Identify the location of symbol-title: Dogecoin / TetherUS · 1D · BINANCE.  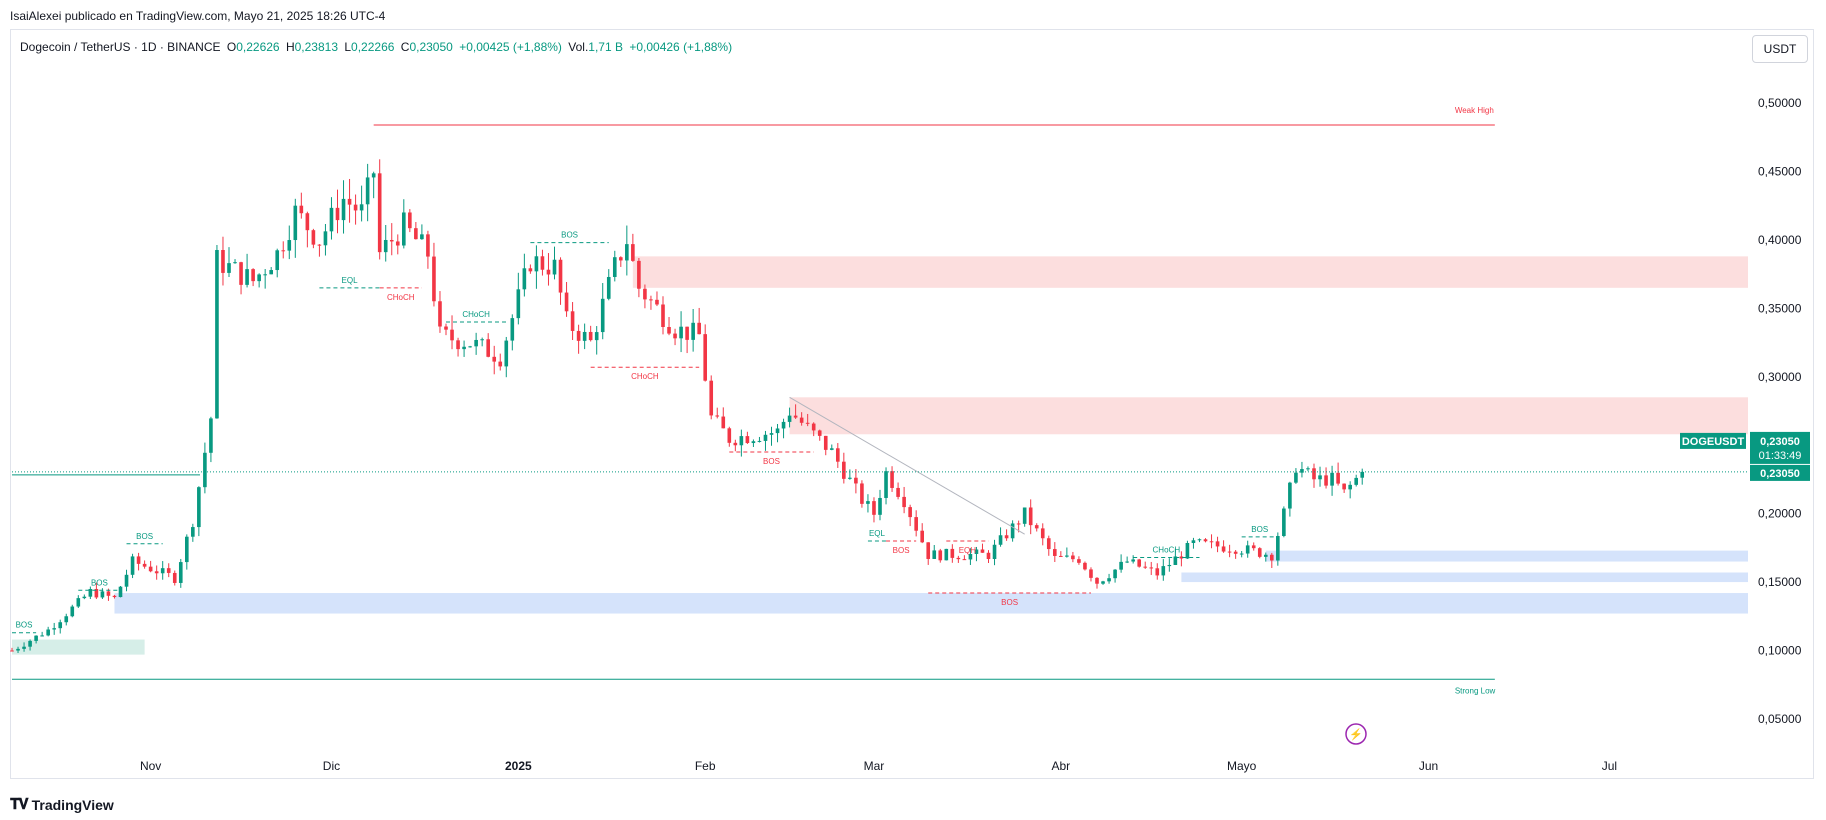
(120, 47).